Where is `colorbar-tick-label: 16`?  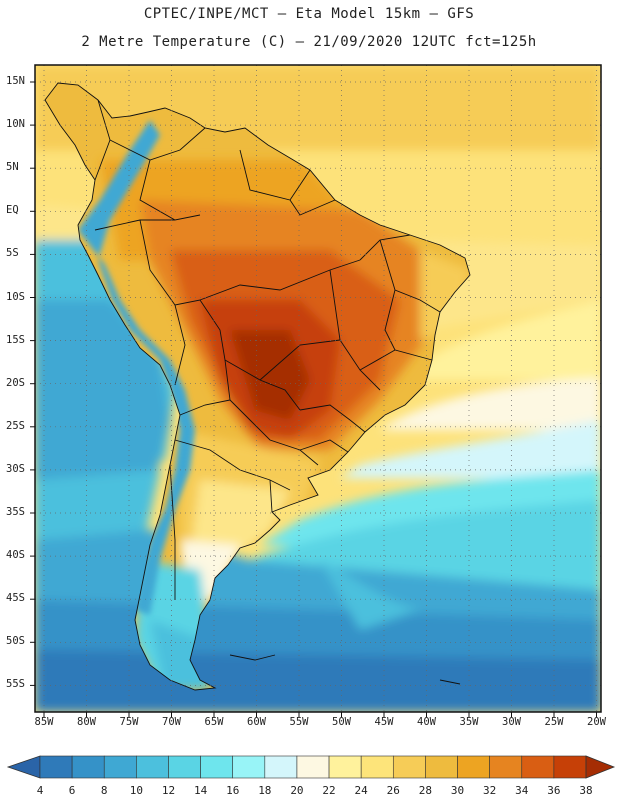 colorbar-tick-label: 16 is located at coordinates (233, 790).